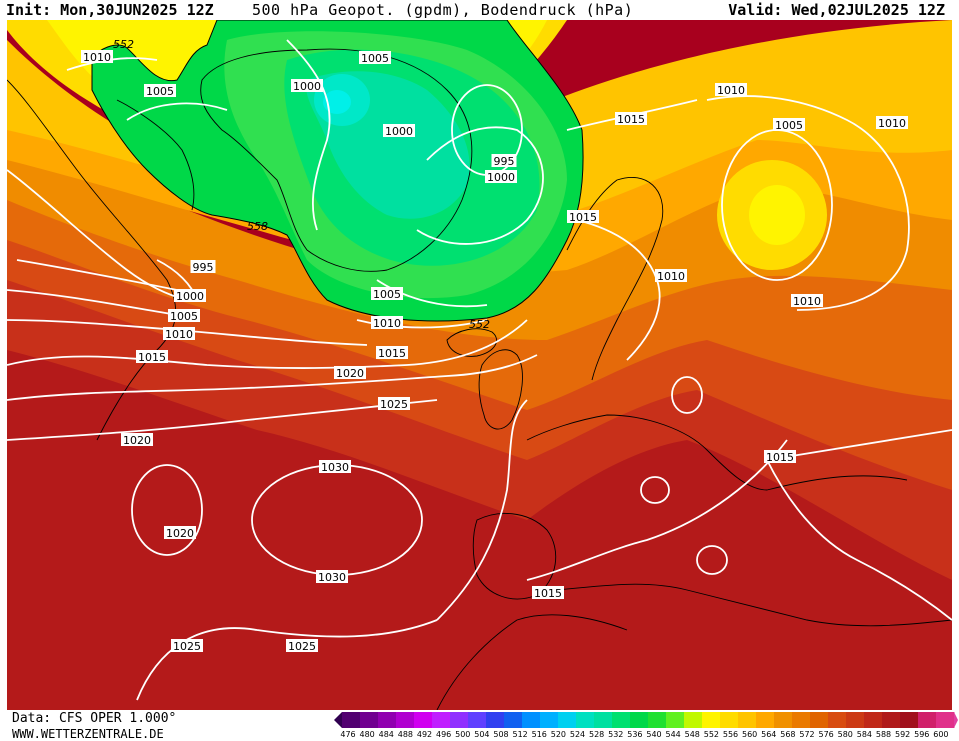 This screenshot has width=959, height=741. I want to click on legend-value-label: 544, so click(673, 734).